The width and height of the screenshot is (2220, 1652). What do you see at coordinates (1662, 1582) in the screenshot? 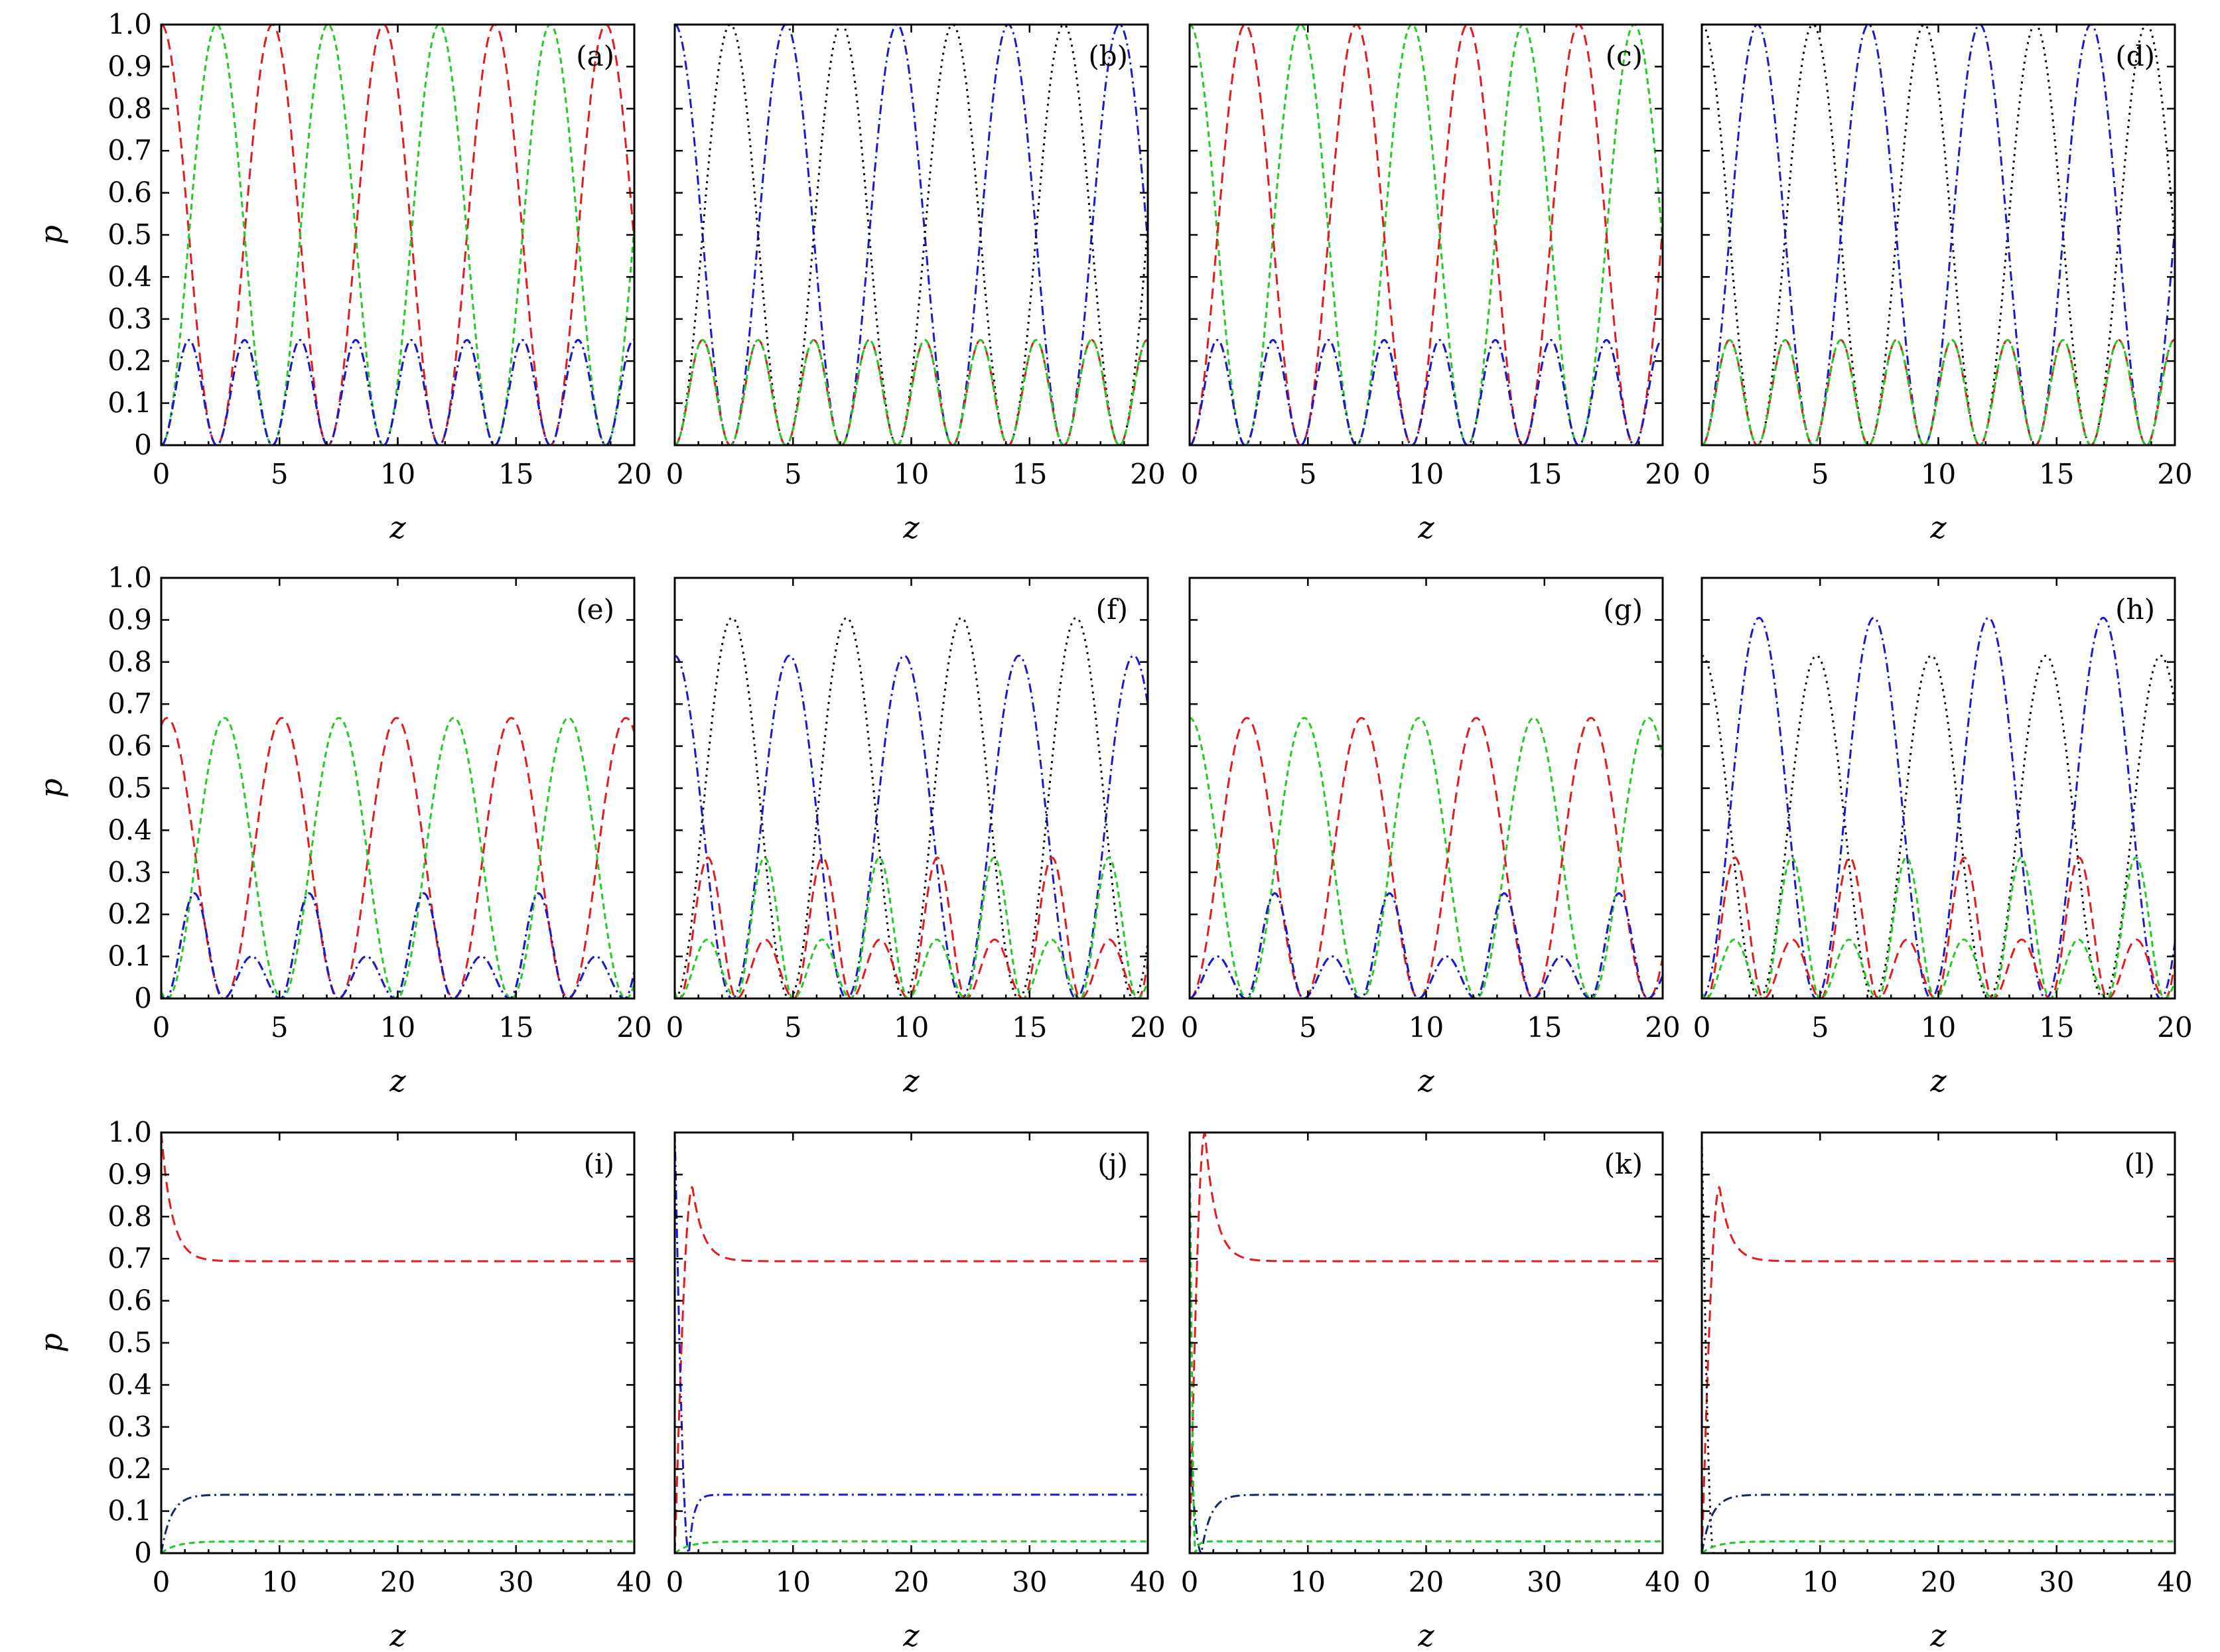
I see `x-tick-label: 40` at bounding box center [1662, 1582].